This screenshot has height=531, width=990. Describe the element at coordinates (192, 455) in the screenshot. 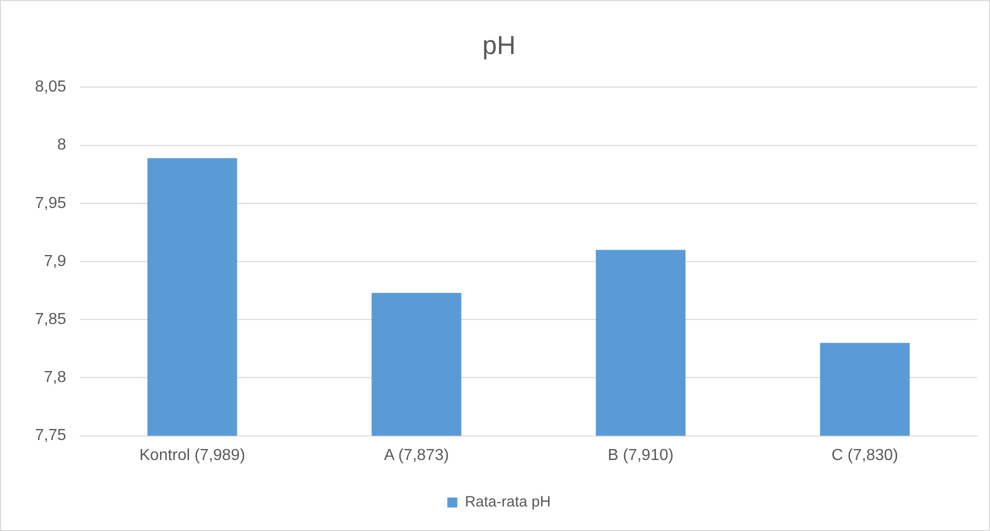

I see `x-tick-label: Kontrol (7,989)` at that location.